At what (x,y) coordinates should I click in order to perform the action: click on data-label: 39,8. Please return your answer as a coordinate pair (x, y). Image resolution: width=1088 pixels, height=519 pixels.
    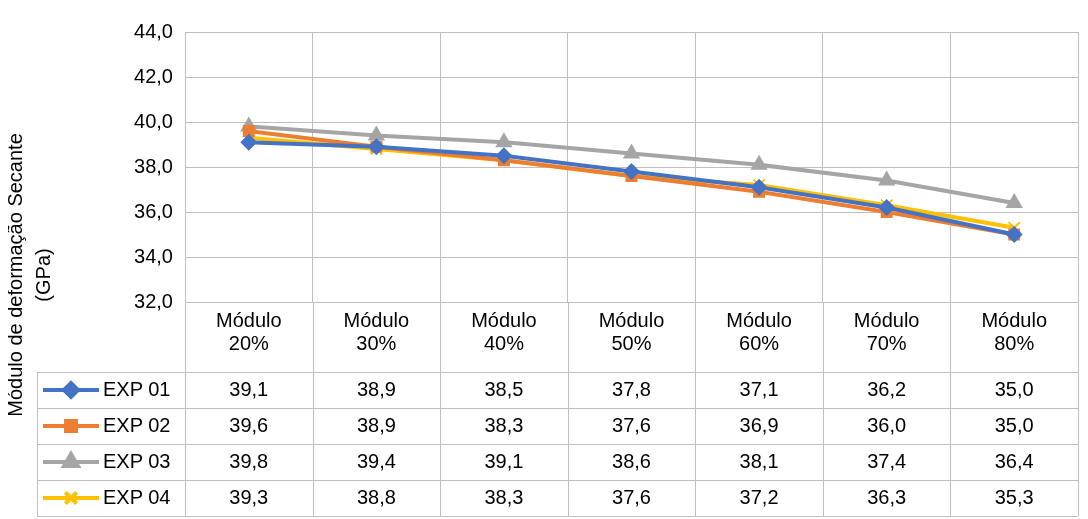
    Looking at the image, I should click on (249, 460).